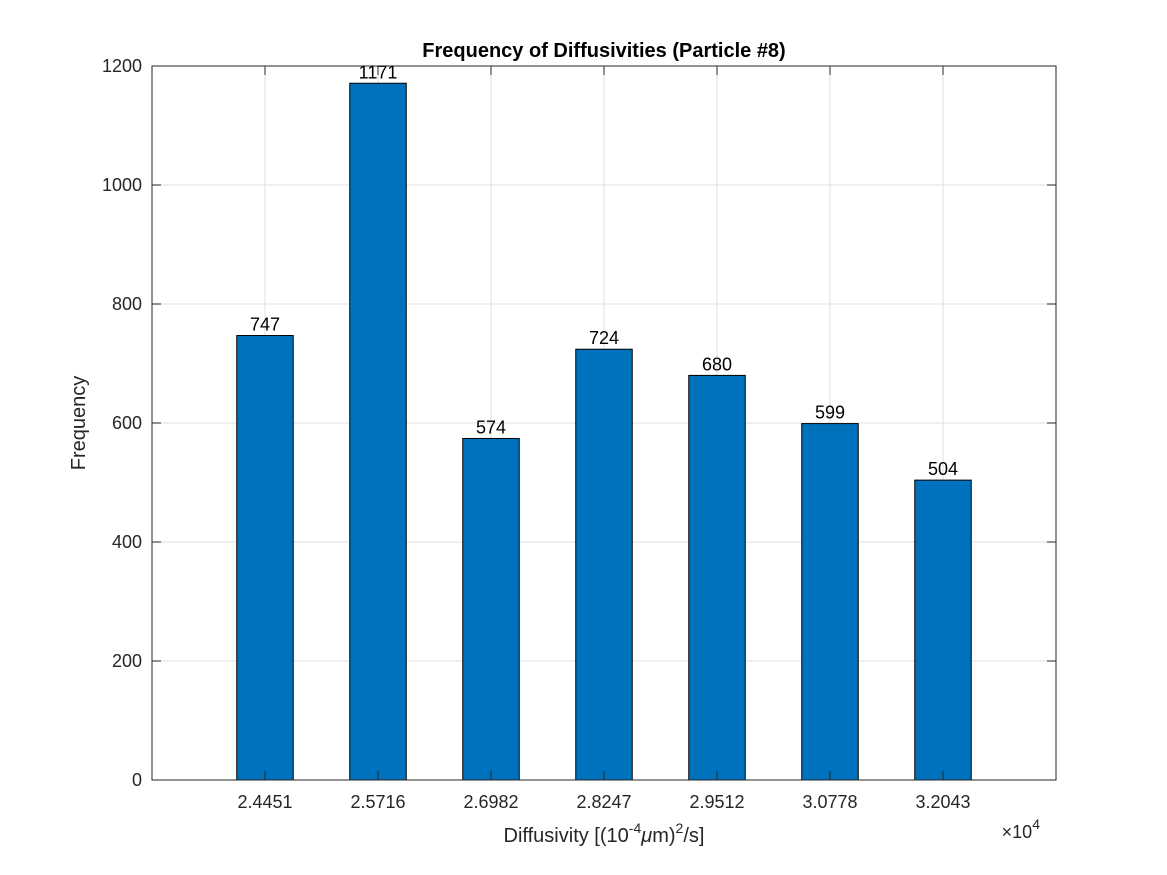 Image resolution: width=1167 pixels, height=875 pixels. Describe the element at coordinates (1021, 829) in the screenshot. I see `x-axis-multiplier: ×10⁴` at that location.